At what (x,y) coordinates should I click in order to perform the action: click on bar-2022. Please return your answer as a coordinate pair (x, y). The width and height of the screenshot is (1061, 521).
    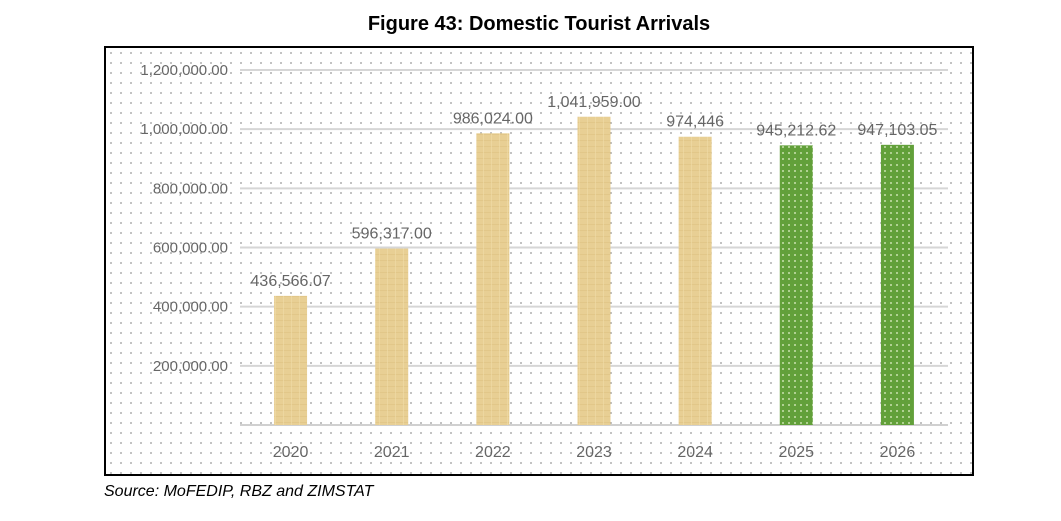
    Looking at the image, I should click on (493, 279).